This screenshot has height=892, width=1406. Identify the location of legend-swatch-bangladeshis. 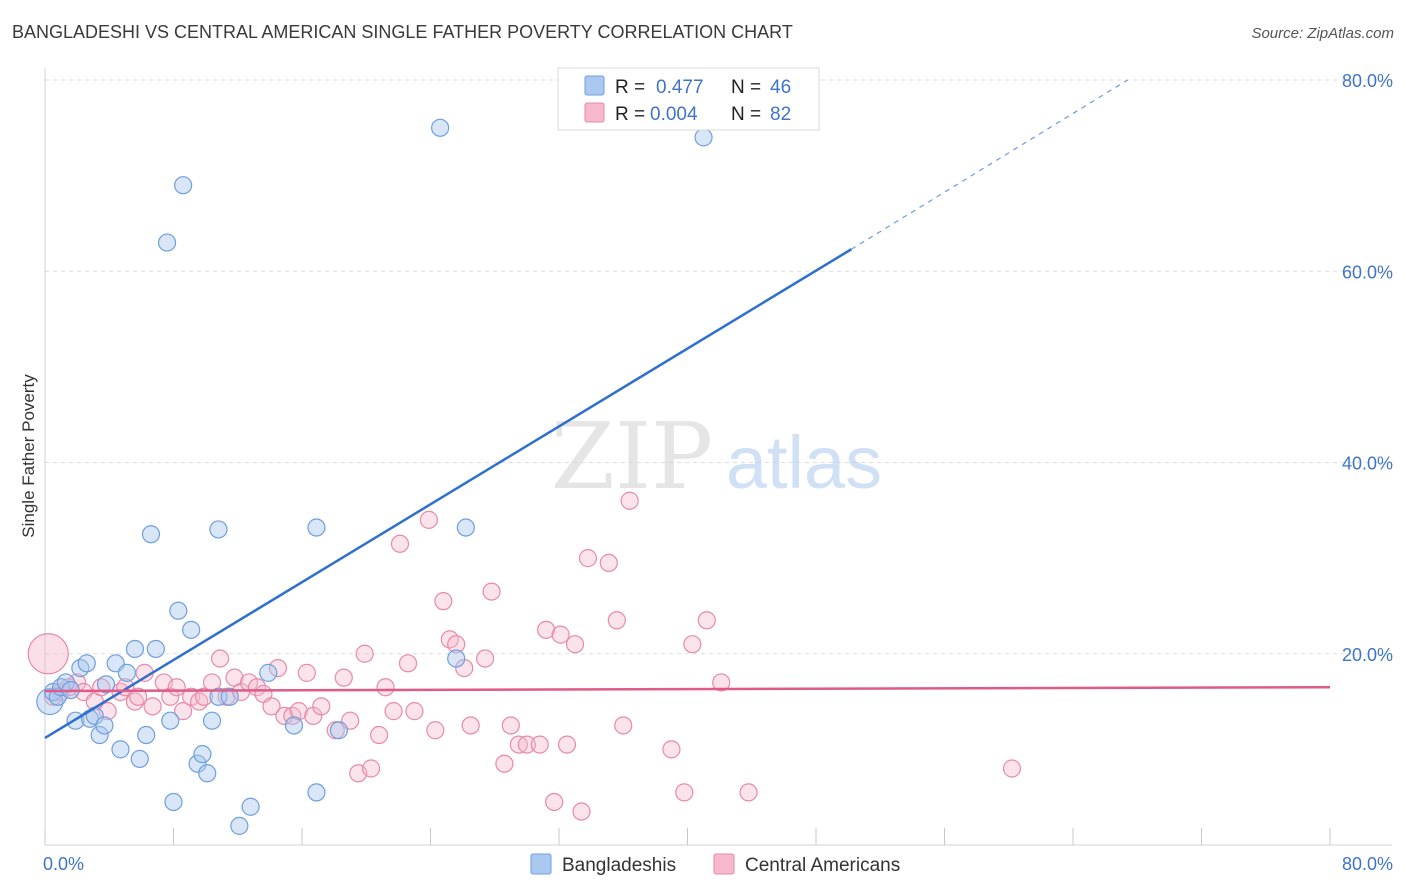
(541, 864).